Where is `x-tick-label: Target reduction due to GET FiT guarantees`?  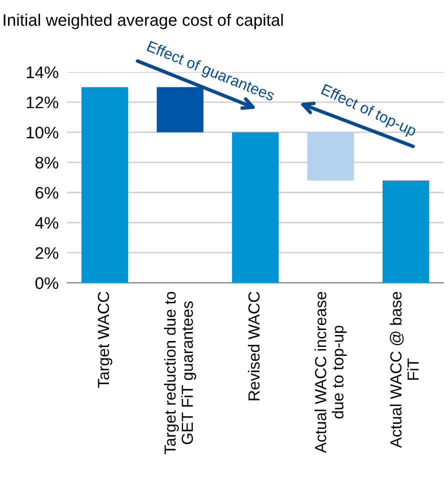
x-tick-label: Target reduction due to GET FiT guarantees is located at coordinates (180, 373).